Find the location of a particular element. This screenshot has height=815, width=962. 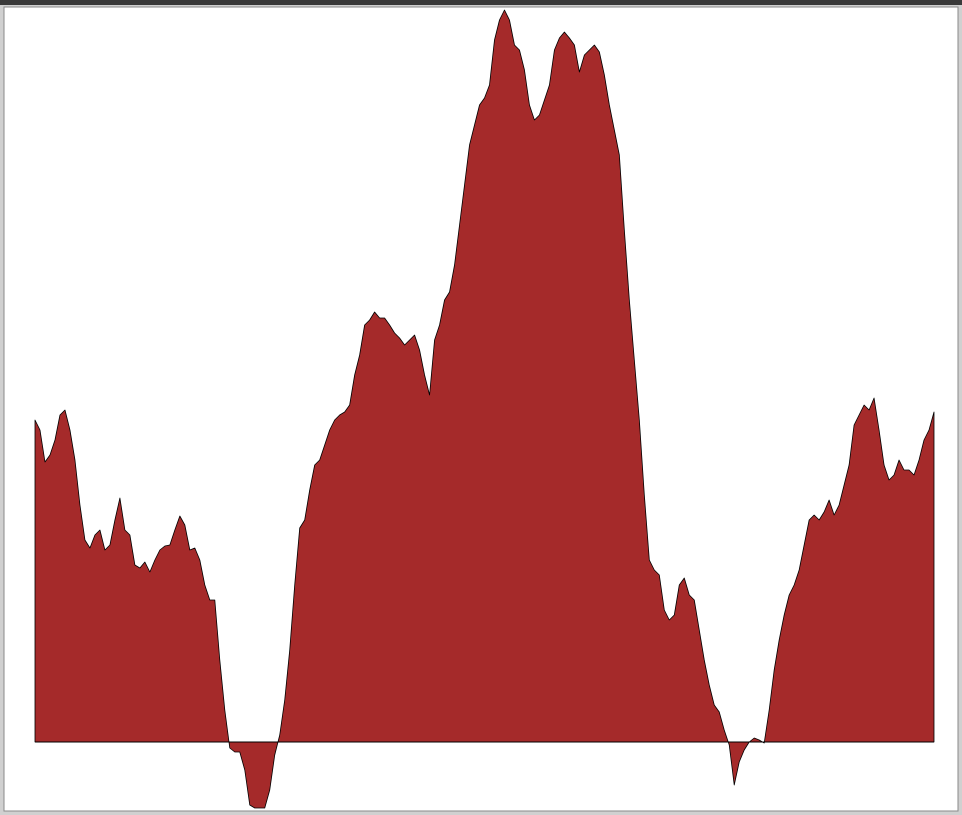

window-top-bar is located at coordinates (481, 2).